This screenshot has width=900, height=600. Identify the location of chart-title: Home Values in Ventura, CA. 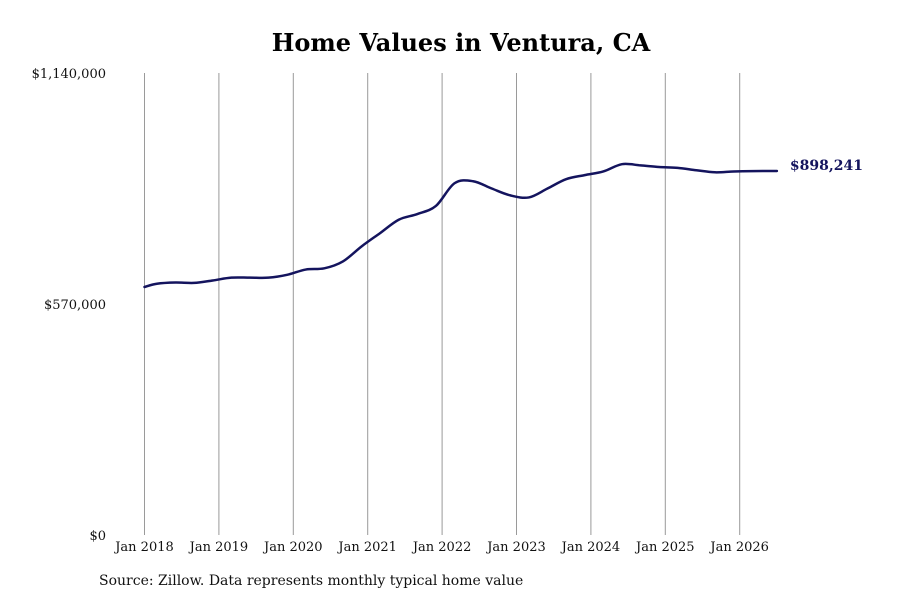
(461, 42).